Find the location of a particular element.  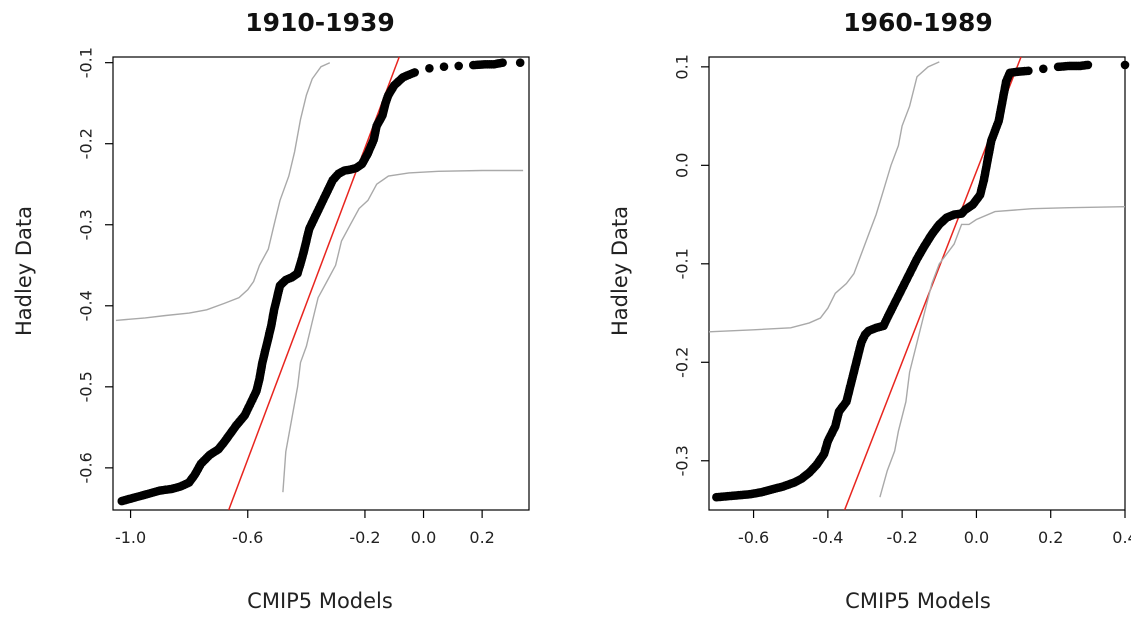

envelope-upper-line is located at coordinates (1002, 352).